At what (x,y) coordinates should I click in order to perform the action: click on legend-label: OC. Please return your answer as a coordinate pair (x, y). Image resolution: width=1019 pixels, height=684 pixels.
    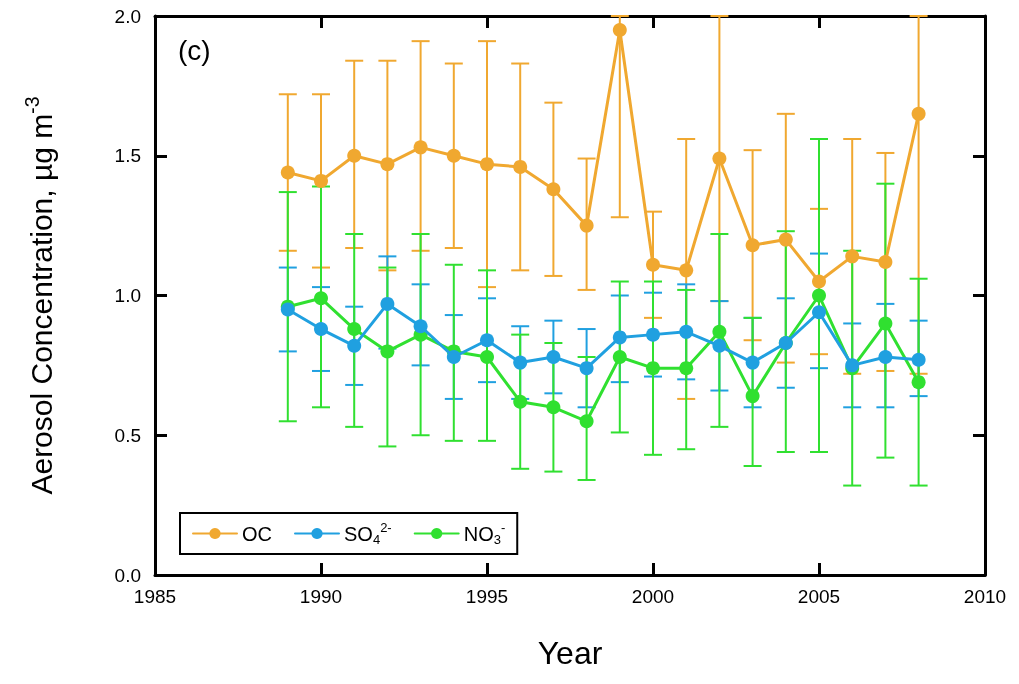
    Looking at the image, I should click on (257, 533).